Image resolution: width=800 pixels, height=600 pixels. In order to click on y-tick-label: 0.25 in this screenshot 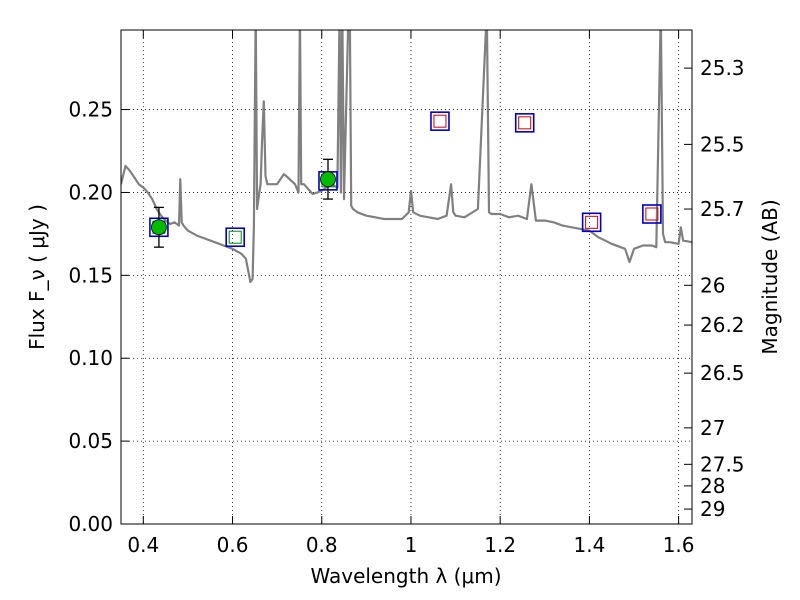, I will do `click(90, 110)`.